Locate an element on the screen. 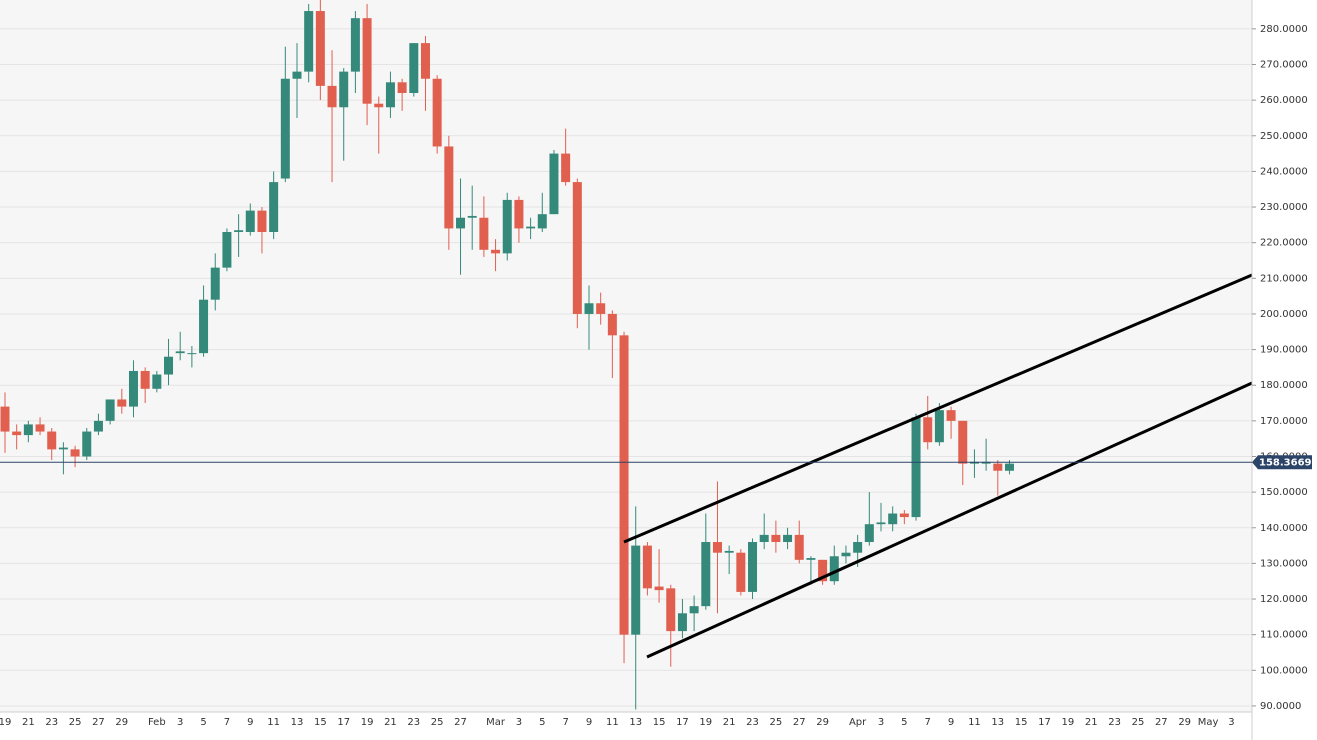 This screenshot has height=740, width=1317. y-tick-label: 100.0000 is located at coordinates (1284, 670).